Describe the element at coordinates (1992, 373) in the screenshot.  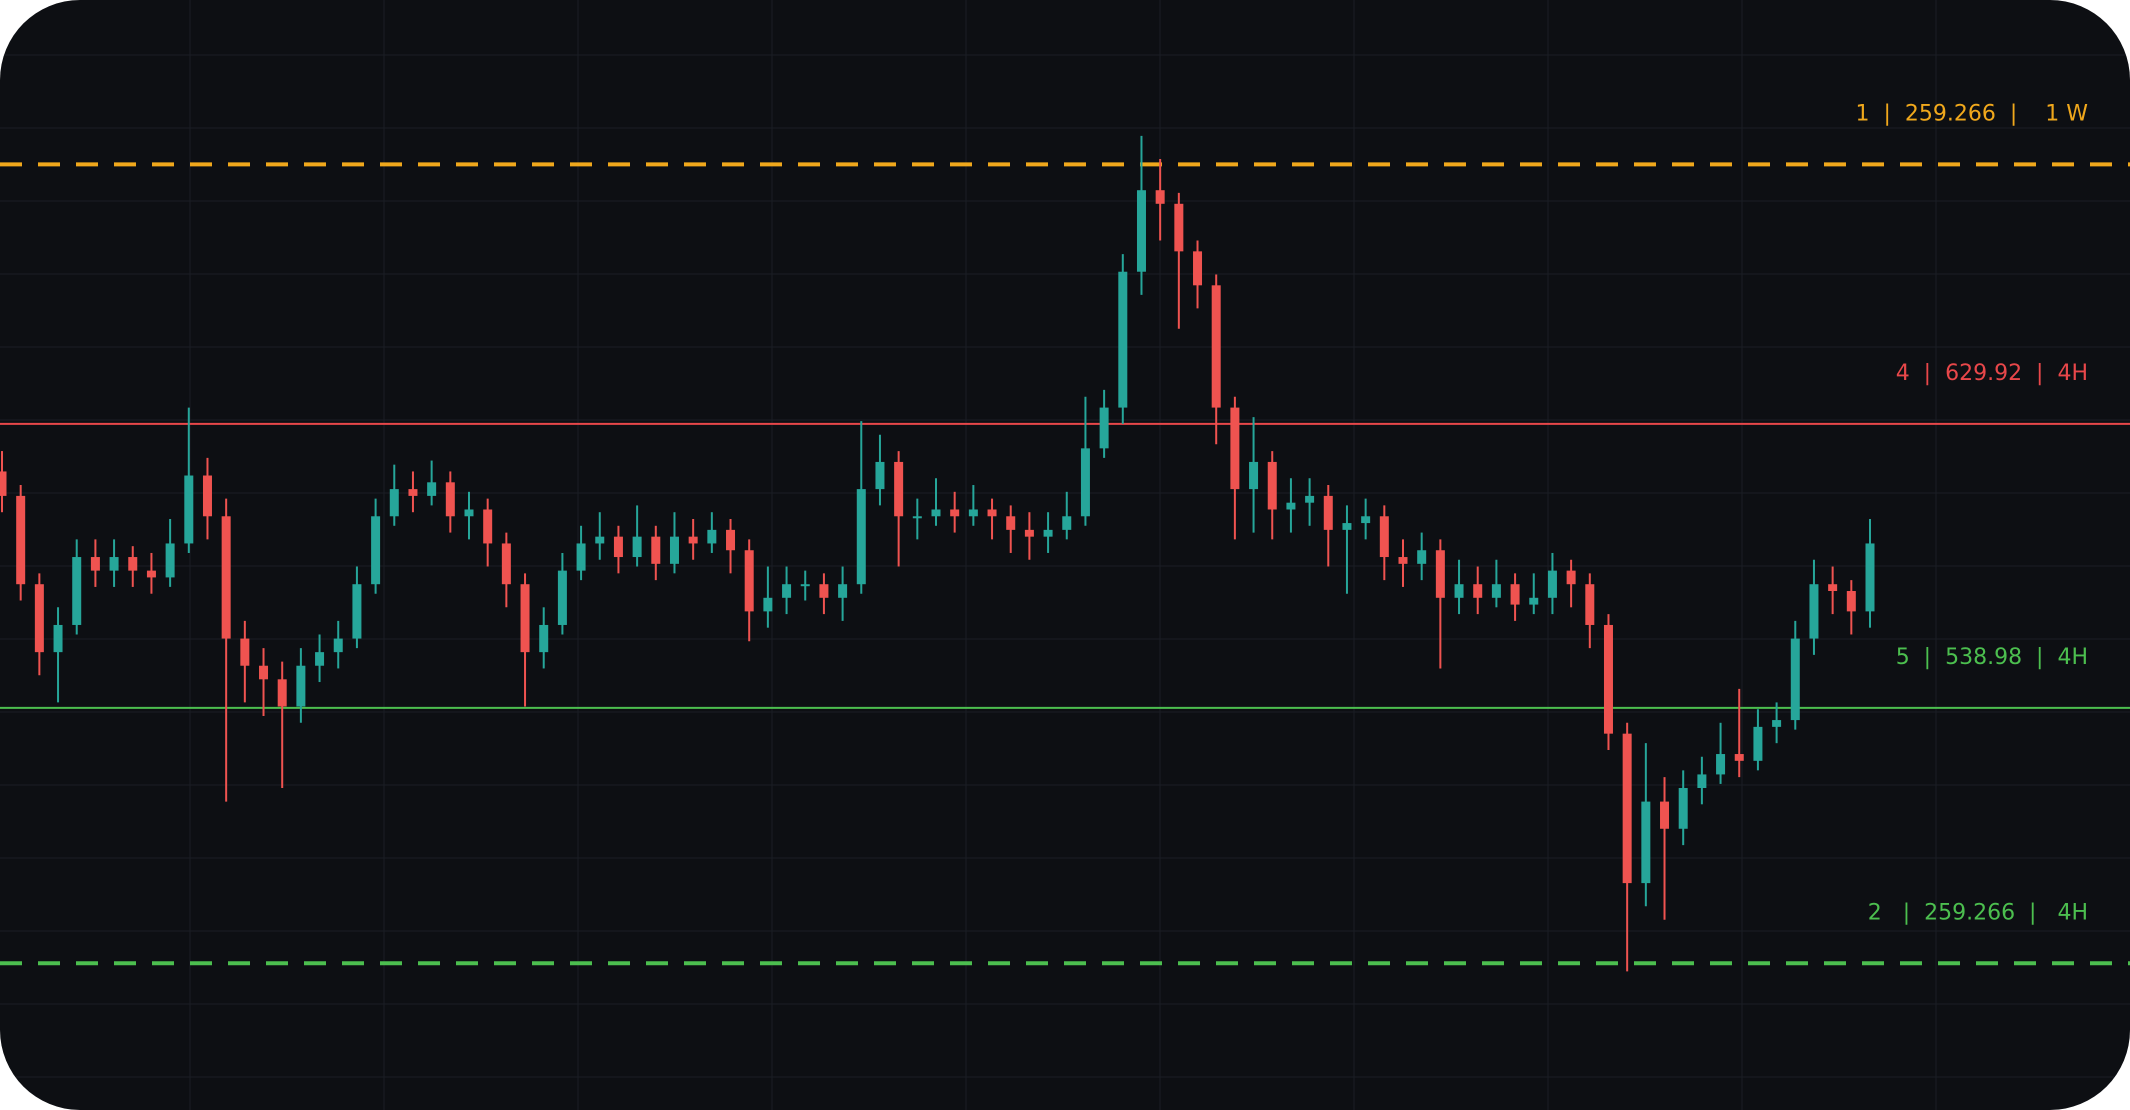
I see `level-label: 4 | 629.92 | 4H` at that location.